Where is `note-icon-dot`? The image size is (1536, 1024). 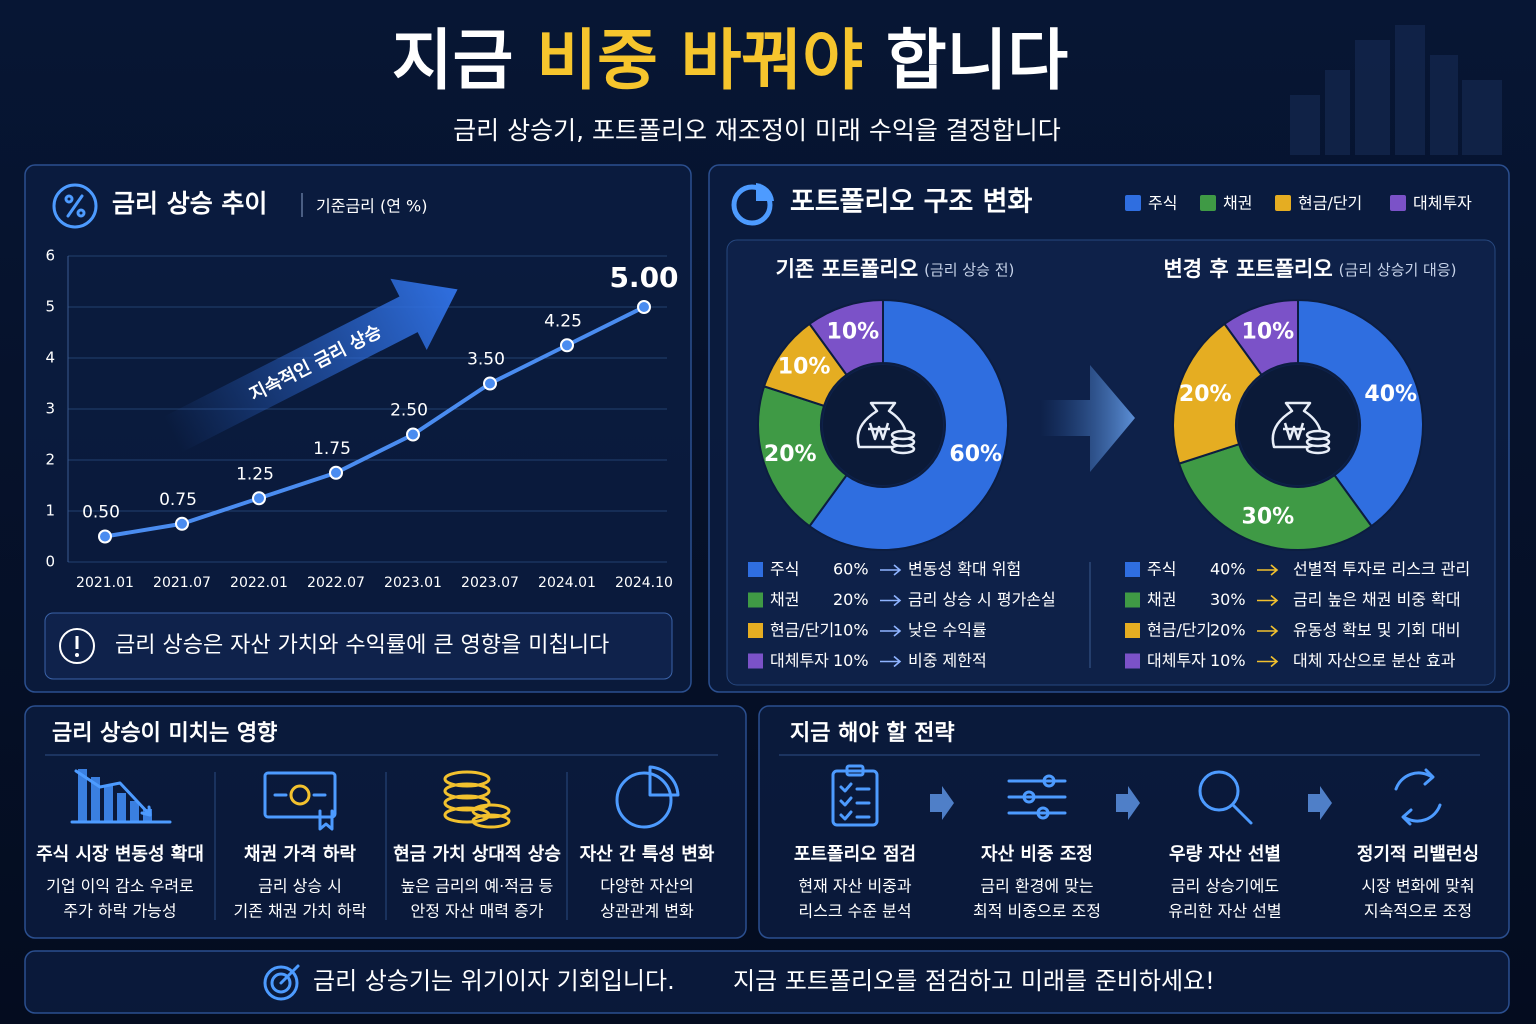
note-icon-dot is located at coordinates (77, 655).